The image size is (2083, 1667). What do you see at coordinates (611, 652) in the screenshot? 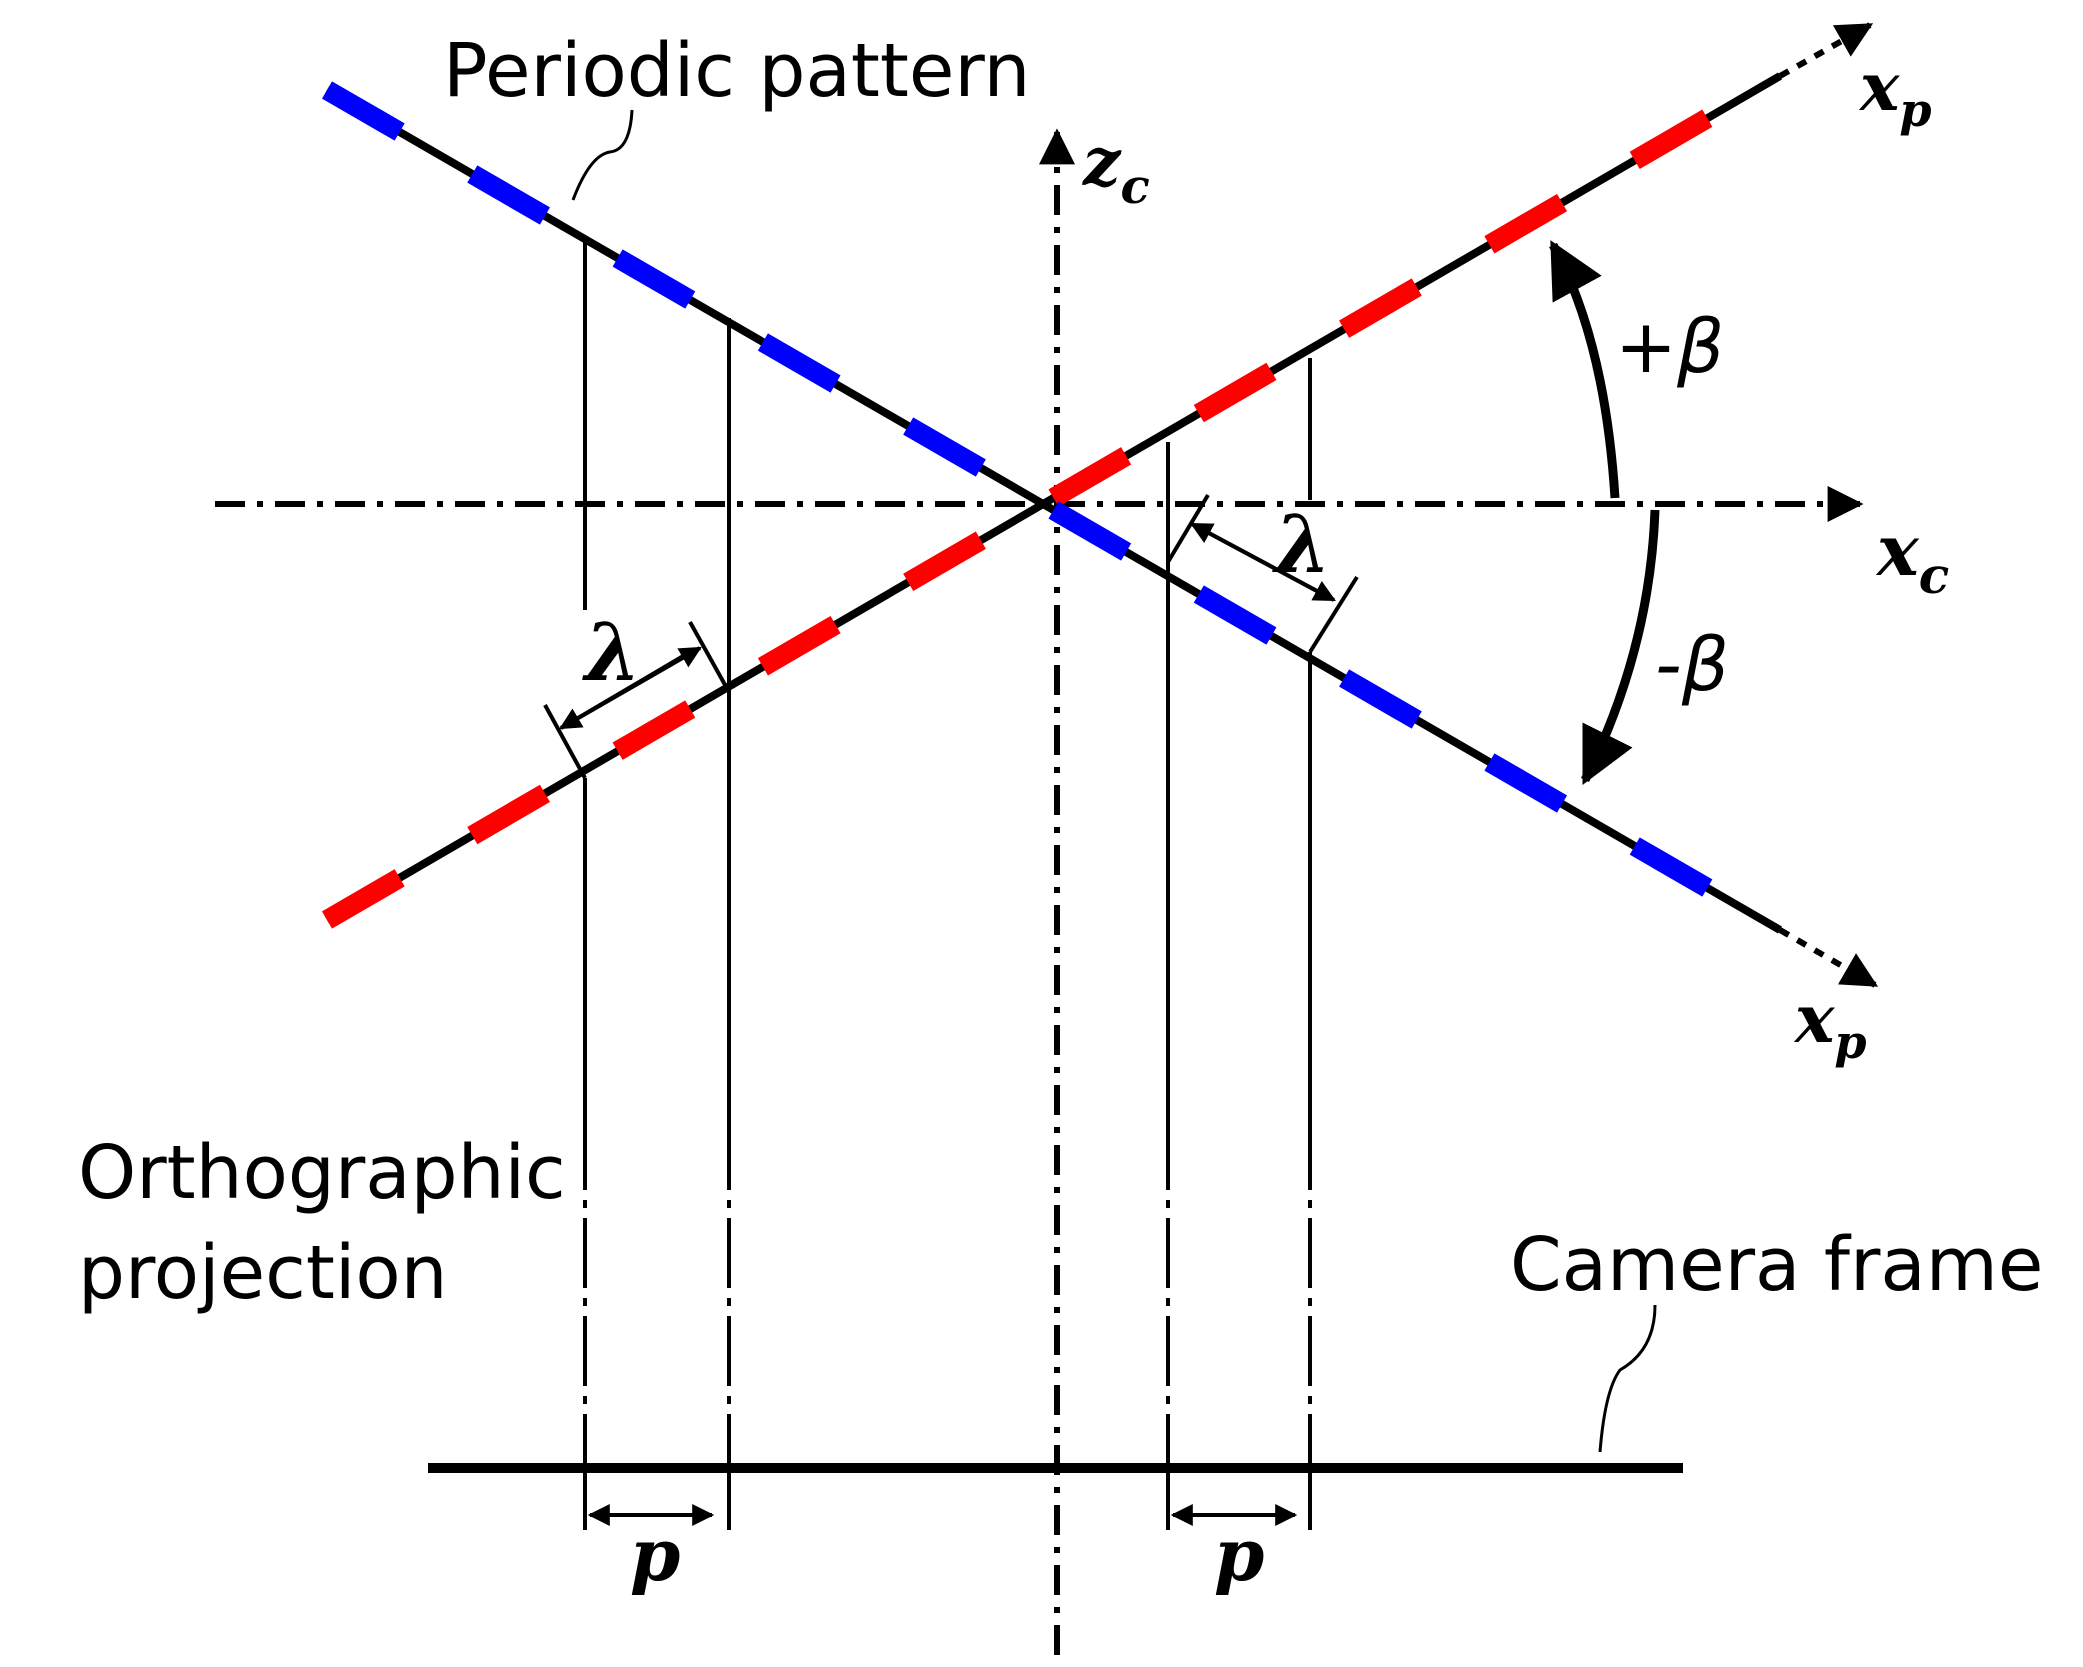
I see `lambda-left-label: λ` at bounding box center [611, 652].